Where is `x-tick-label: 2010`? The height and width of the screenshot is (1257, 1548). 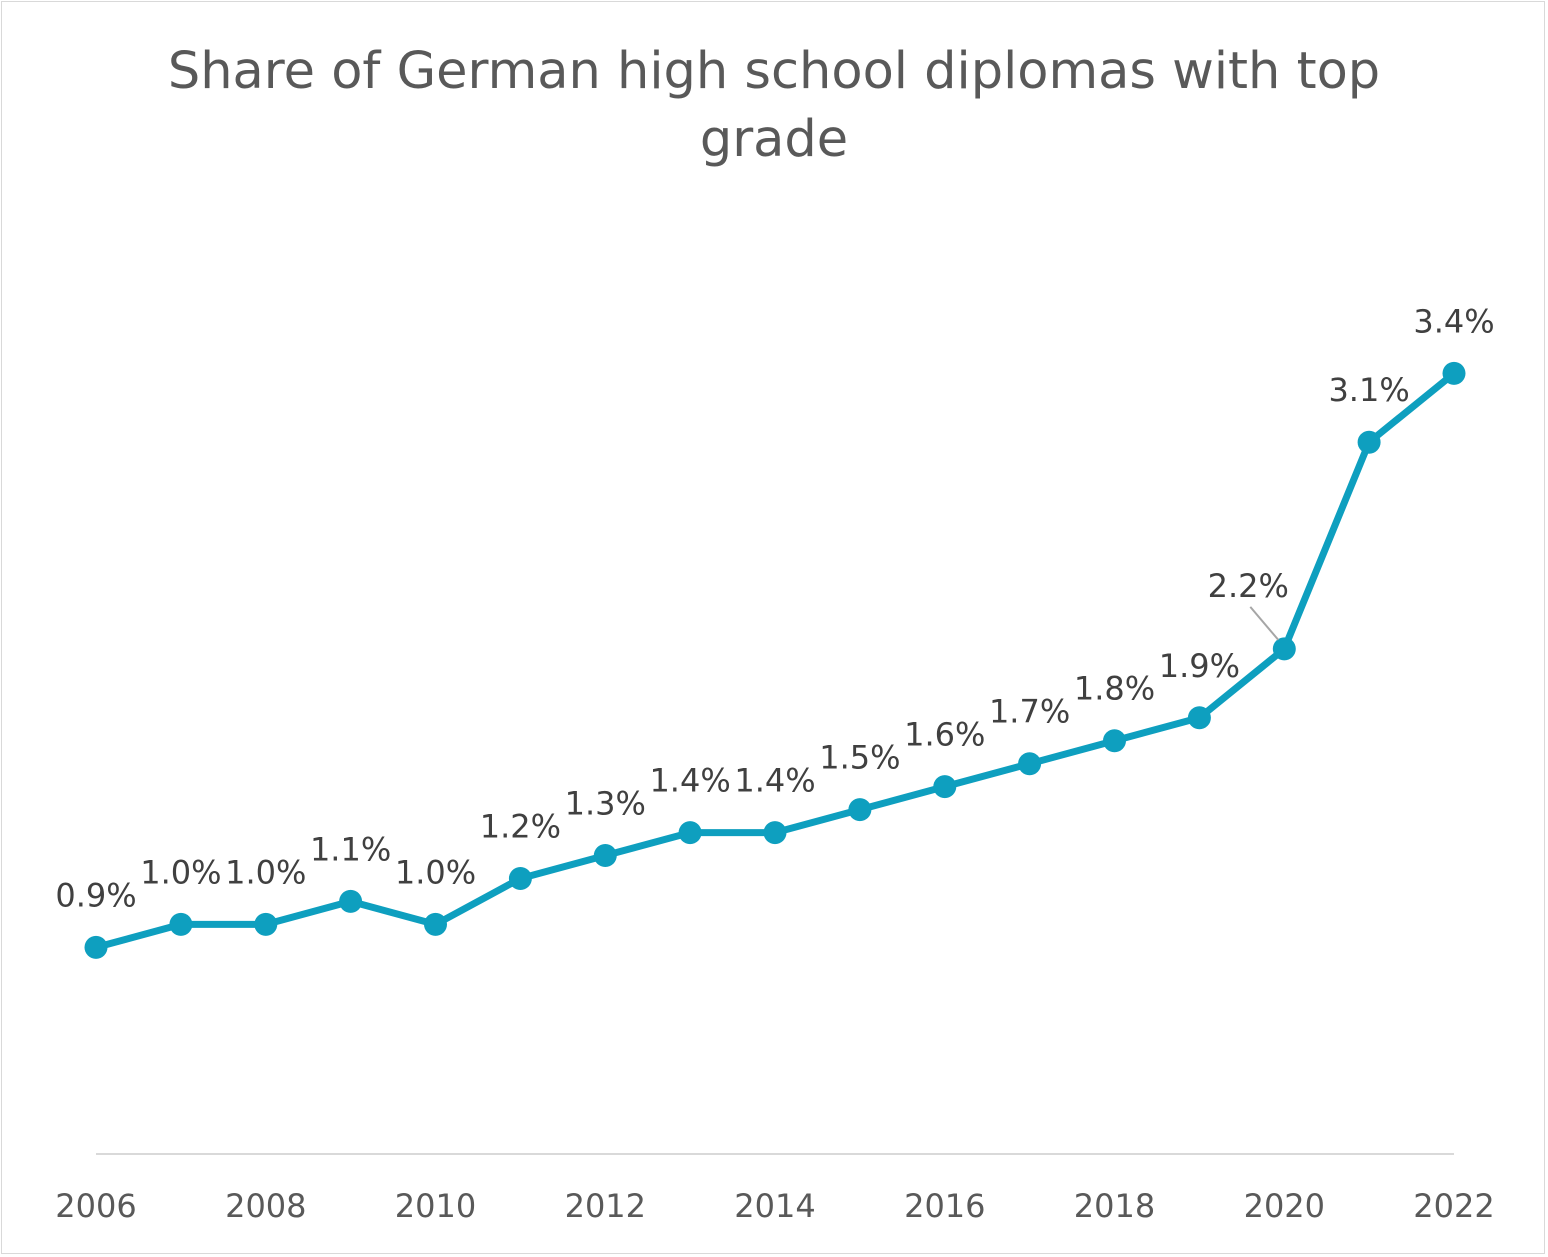
x-tick-label: 2010 is located at coordinates (435, 1206).